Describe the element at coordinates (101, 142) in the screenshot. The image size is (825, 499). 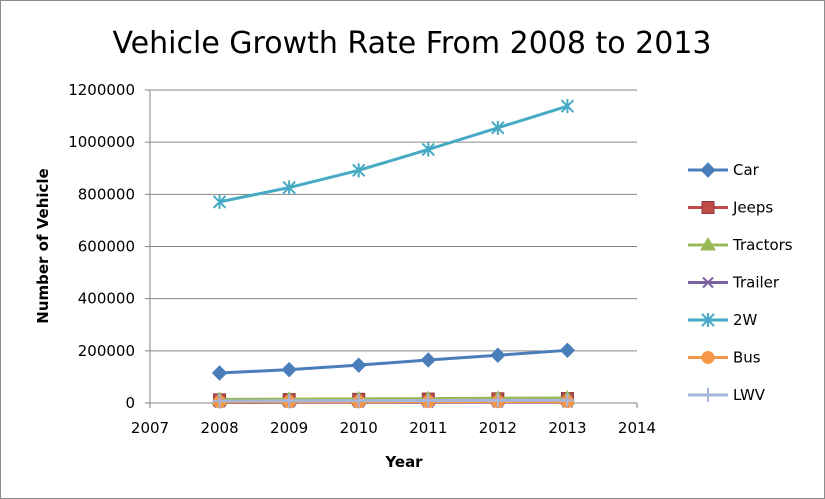
I see `y-tick-label: 1000000` at that location.